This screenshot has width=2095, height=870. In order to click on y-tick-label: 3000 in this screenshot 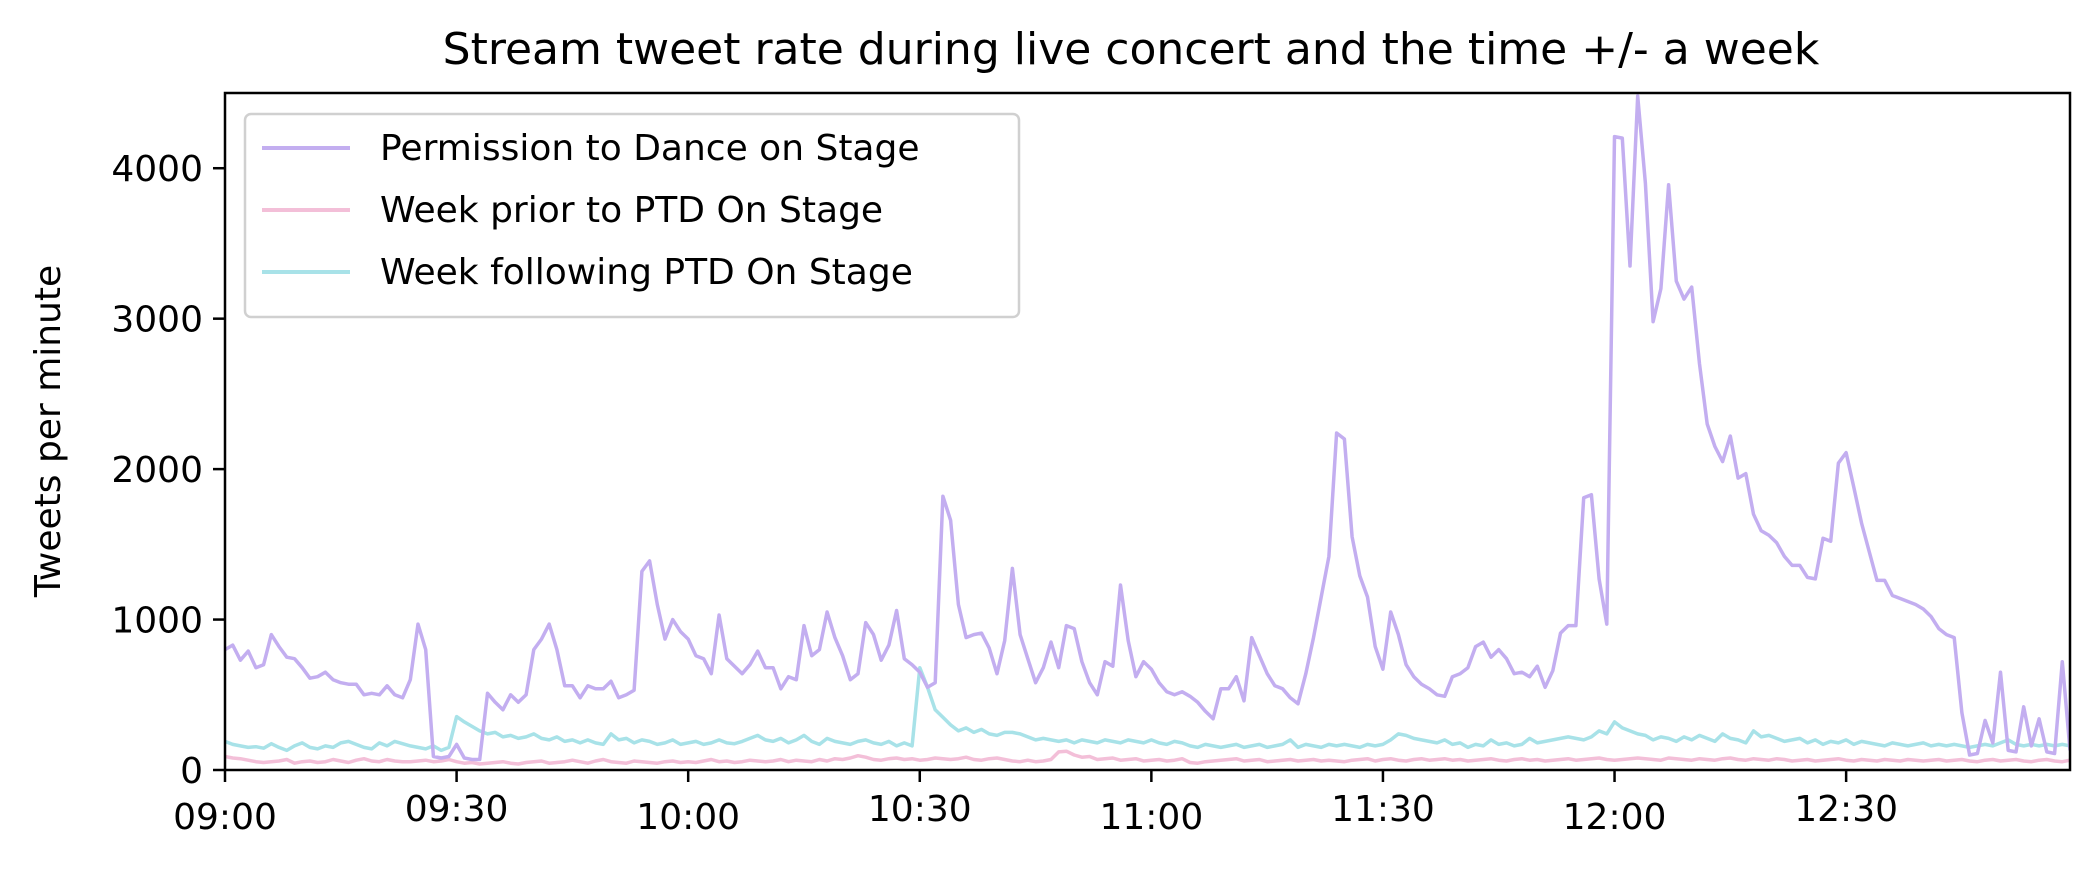, I will do `click(157, 320)`.